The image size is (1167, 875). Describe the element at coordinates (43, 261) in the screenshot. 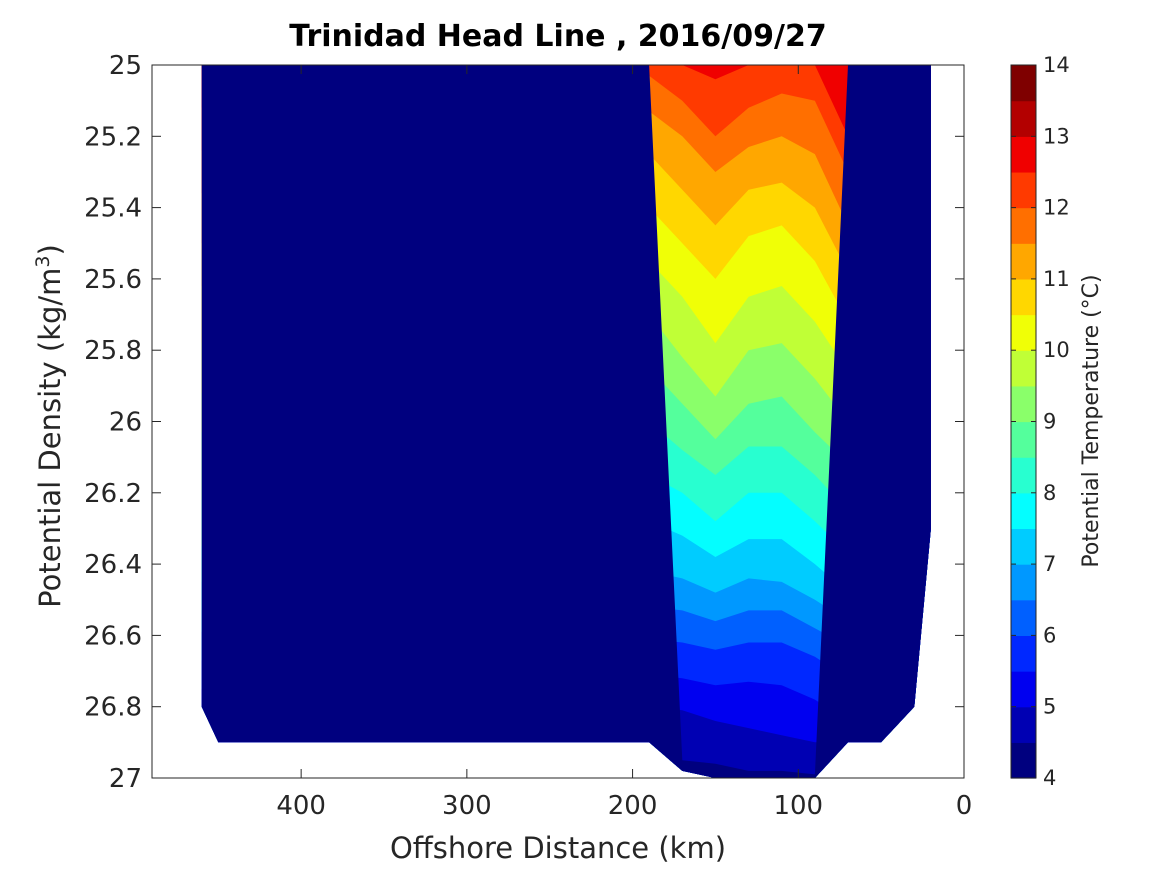

I see `y-axis-label-superscript: 3` at that location.